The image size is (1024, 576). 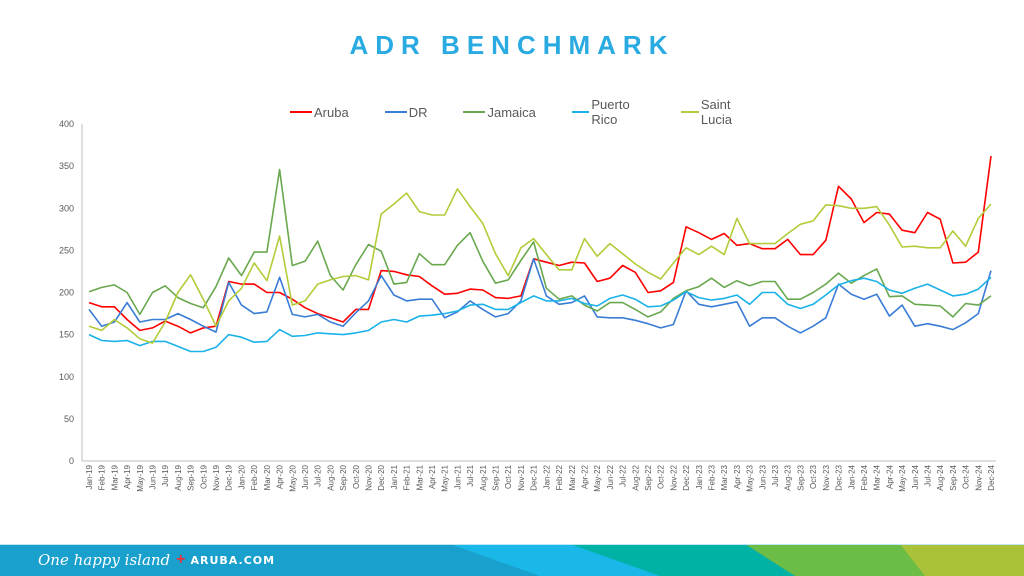 I want to click on legend-item-saint-lucia: Saint Lucia, so click(x=716, y=112).